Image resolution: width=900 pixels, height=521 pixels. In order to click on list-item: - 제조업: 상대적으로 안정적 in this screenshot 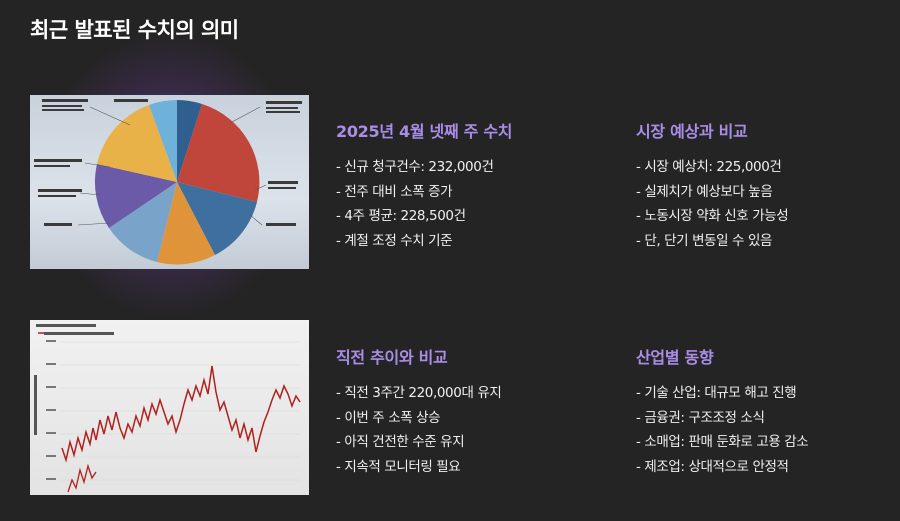, I will do `click(712, 466)`.